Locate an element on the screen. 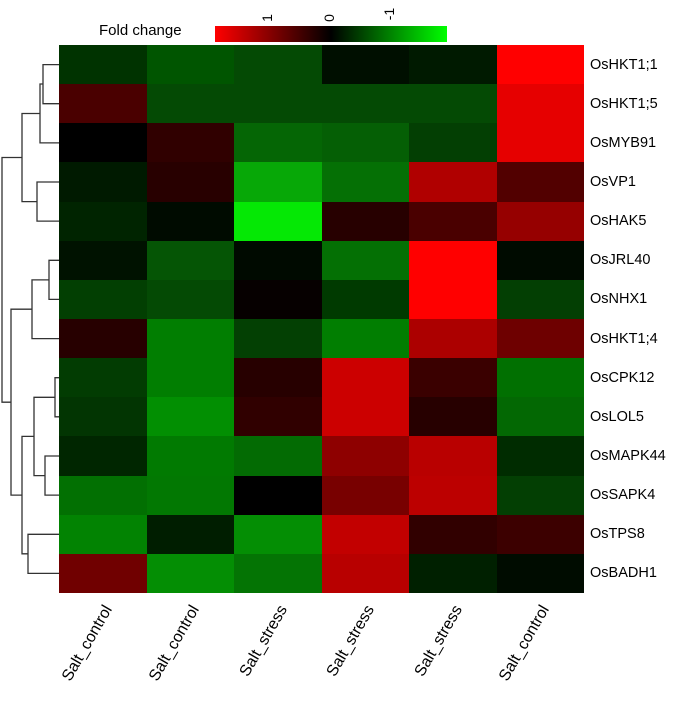 Image resolution: width=685 pixels, height=724 pixels. row-label: OsHAK5 is located at coordinates (618, 221).